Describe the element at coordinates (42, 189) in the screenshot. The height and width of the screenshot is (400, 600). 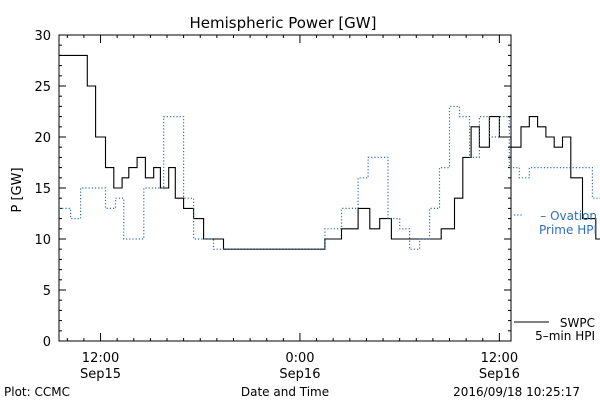
I see `y-tick-label: 15` at that location.